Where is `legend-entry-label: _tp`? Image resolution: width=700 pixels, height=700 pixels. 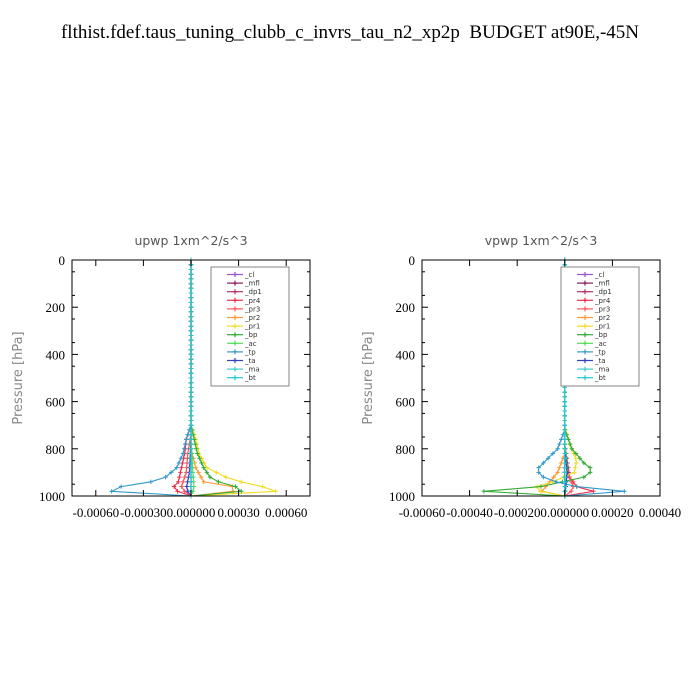
legend-entry-label: _tp is located at coordinates (600, 352).